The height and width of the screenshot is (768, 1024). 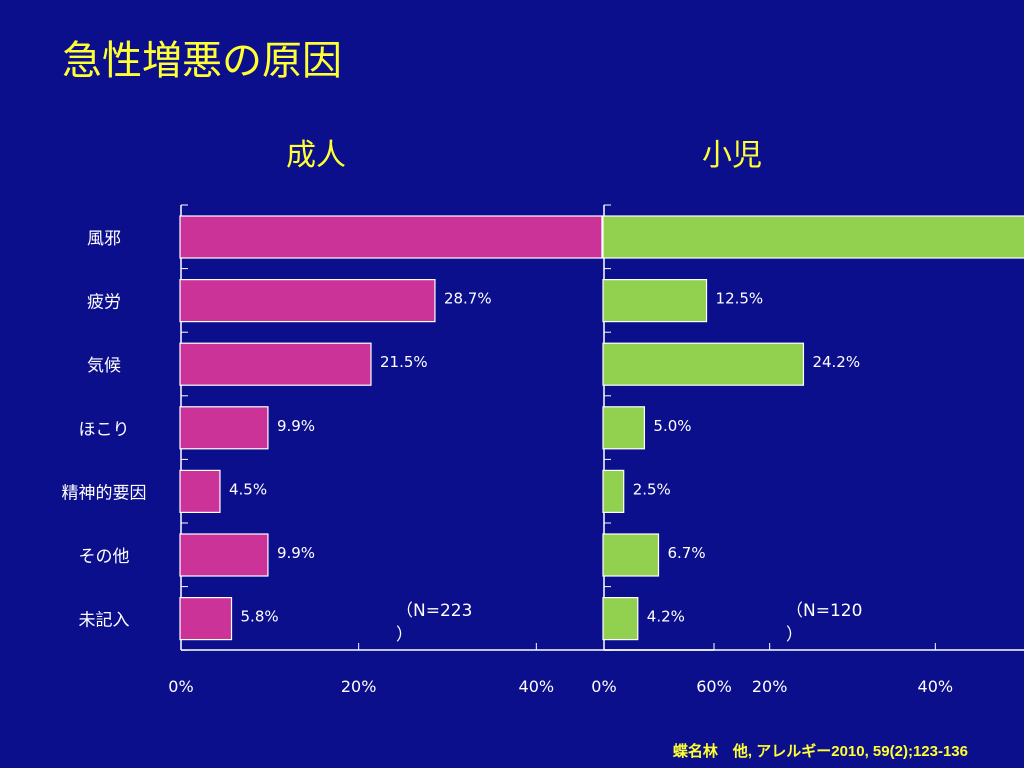 What do you see at coordinates (740, 299) in the screenshot?
I see `child-data-label: 12.5%` at bounding box center [740, 299].